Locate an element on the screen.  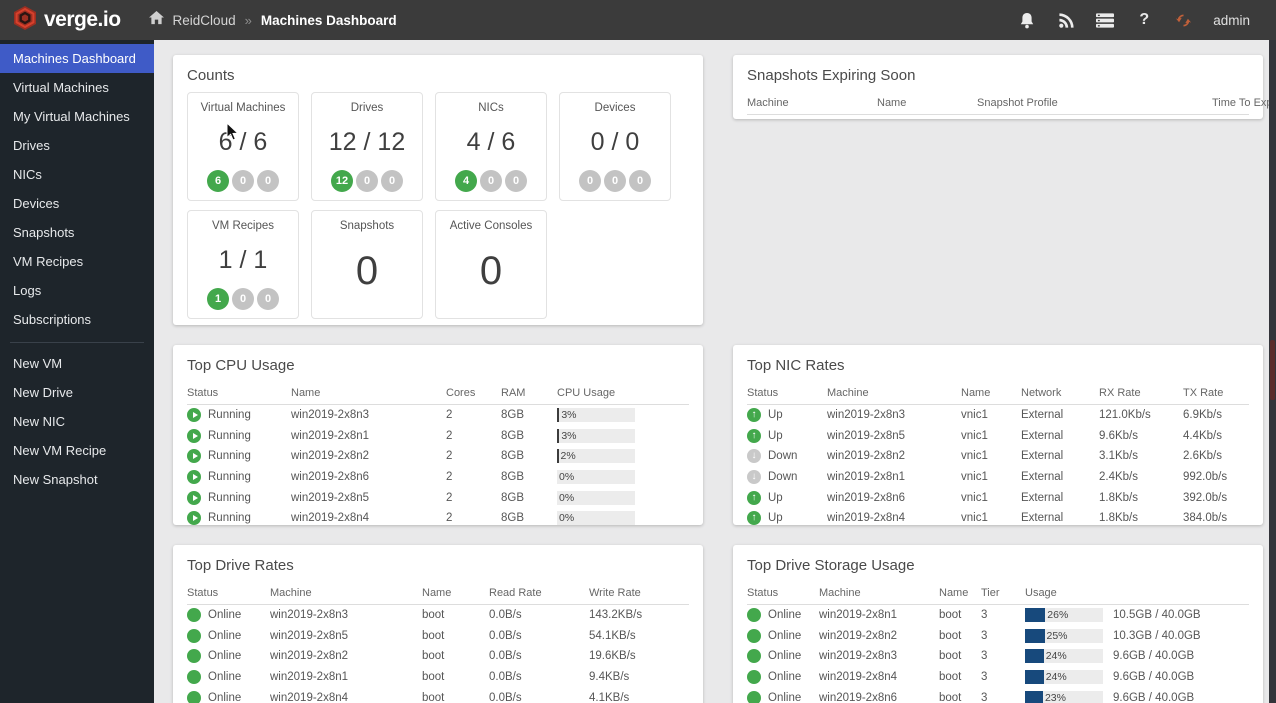
machine-name: win2019-2x8n2 is located at coordinates (866, 456).